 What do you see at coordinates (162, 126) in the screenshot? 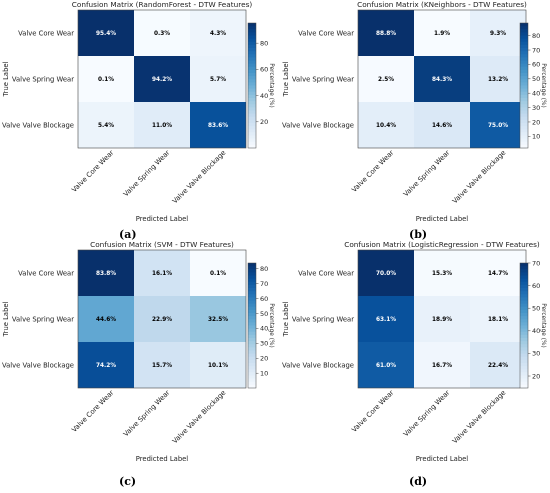
I see `cell-value-label: 11.0%` at bounding box center [162, 126].